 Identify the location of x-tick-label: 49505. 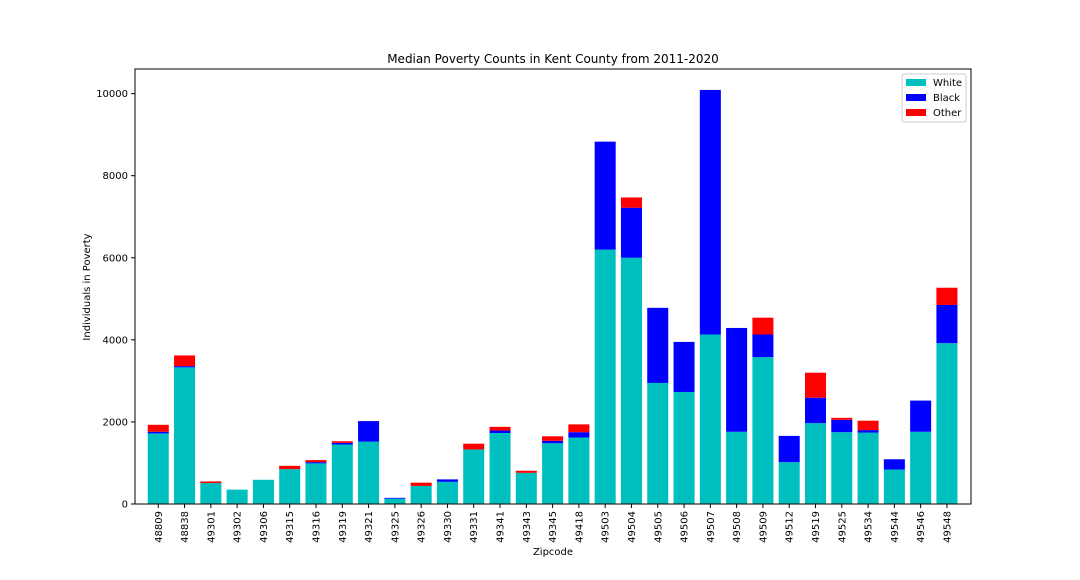
(658, 527).